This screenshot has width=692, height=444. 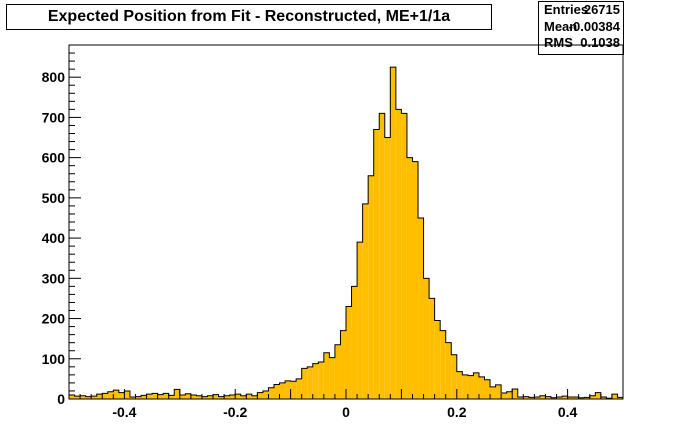 I want to click on stats-rms-row: RMS 0.1038, so click(x=581, y=43).